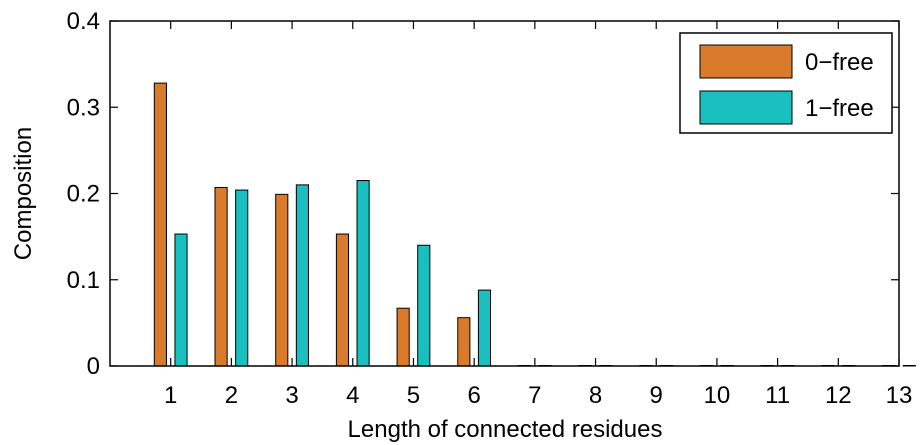  What do you see at coordinates (413, 395) in the screenshot?
I see `x-tick-label: 5` at bounding box center [413, 395].